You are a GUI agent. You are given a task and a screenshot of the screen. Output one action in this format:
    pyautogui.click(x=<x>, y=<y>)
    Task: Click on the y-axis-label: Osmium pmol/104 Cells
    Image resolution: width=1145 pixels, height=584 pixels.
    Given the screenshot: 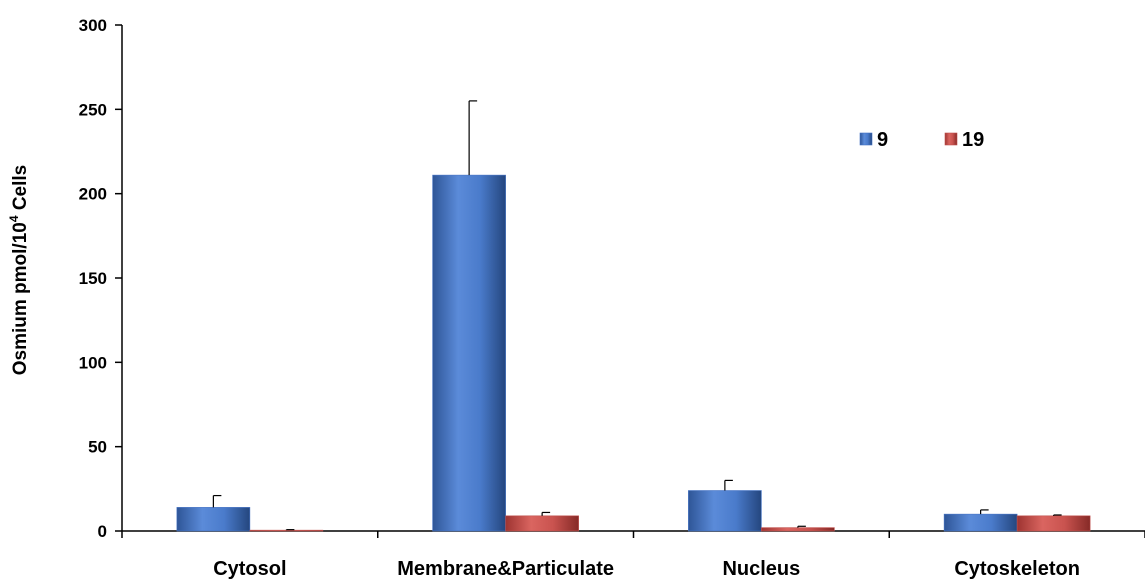 What is the action you would take?
    pyautogui.click(x=19, y=270)
    